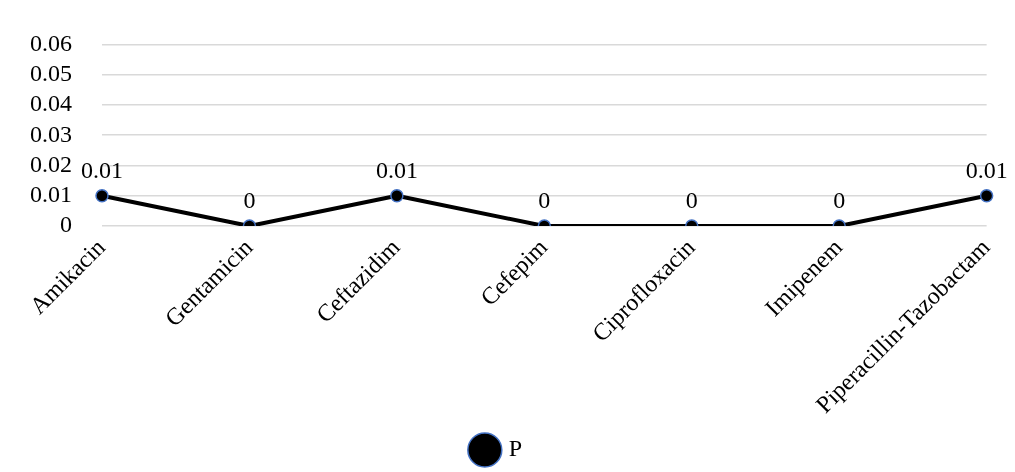  What do you see at coordinates (66, 224) in the screenshot?
I see `y-tick-label: 0` at bounding box center [66, 224].